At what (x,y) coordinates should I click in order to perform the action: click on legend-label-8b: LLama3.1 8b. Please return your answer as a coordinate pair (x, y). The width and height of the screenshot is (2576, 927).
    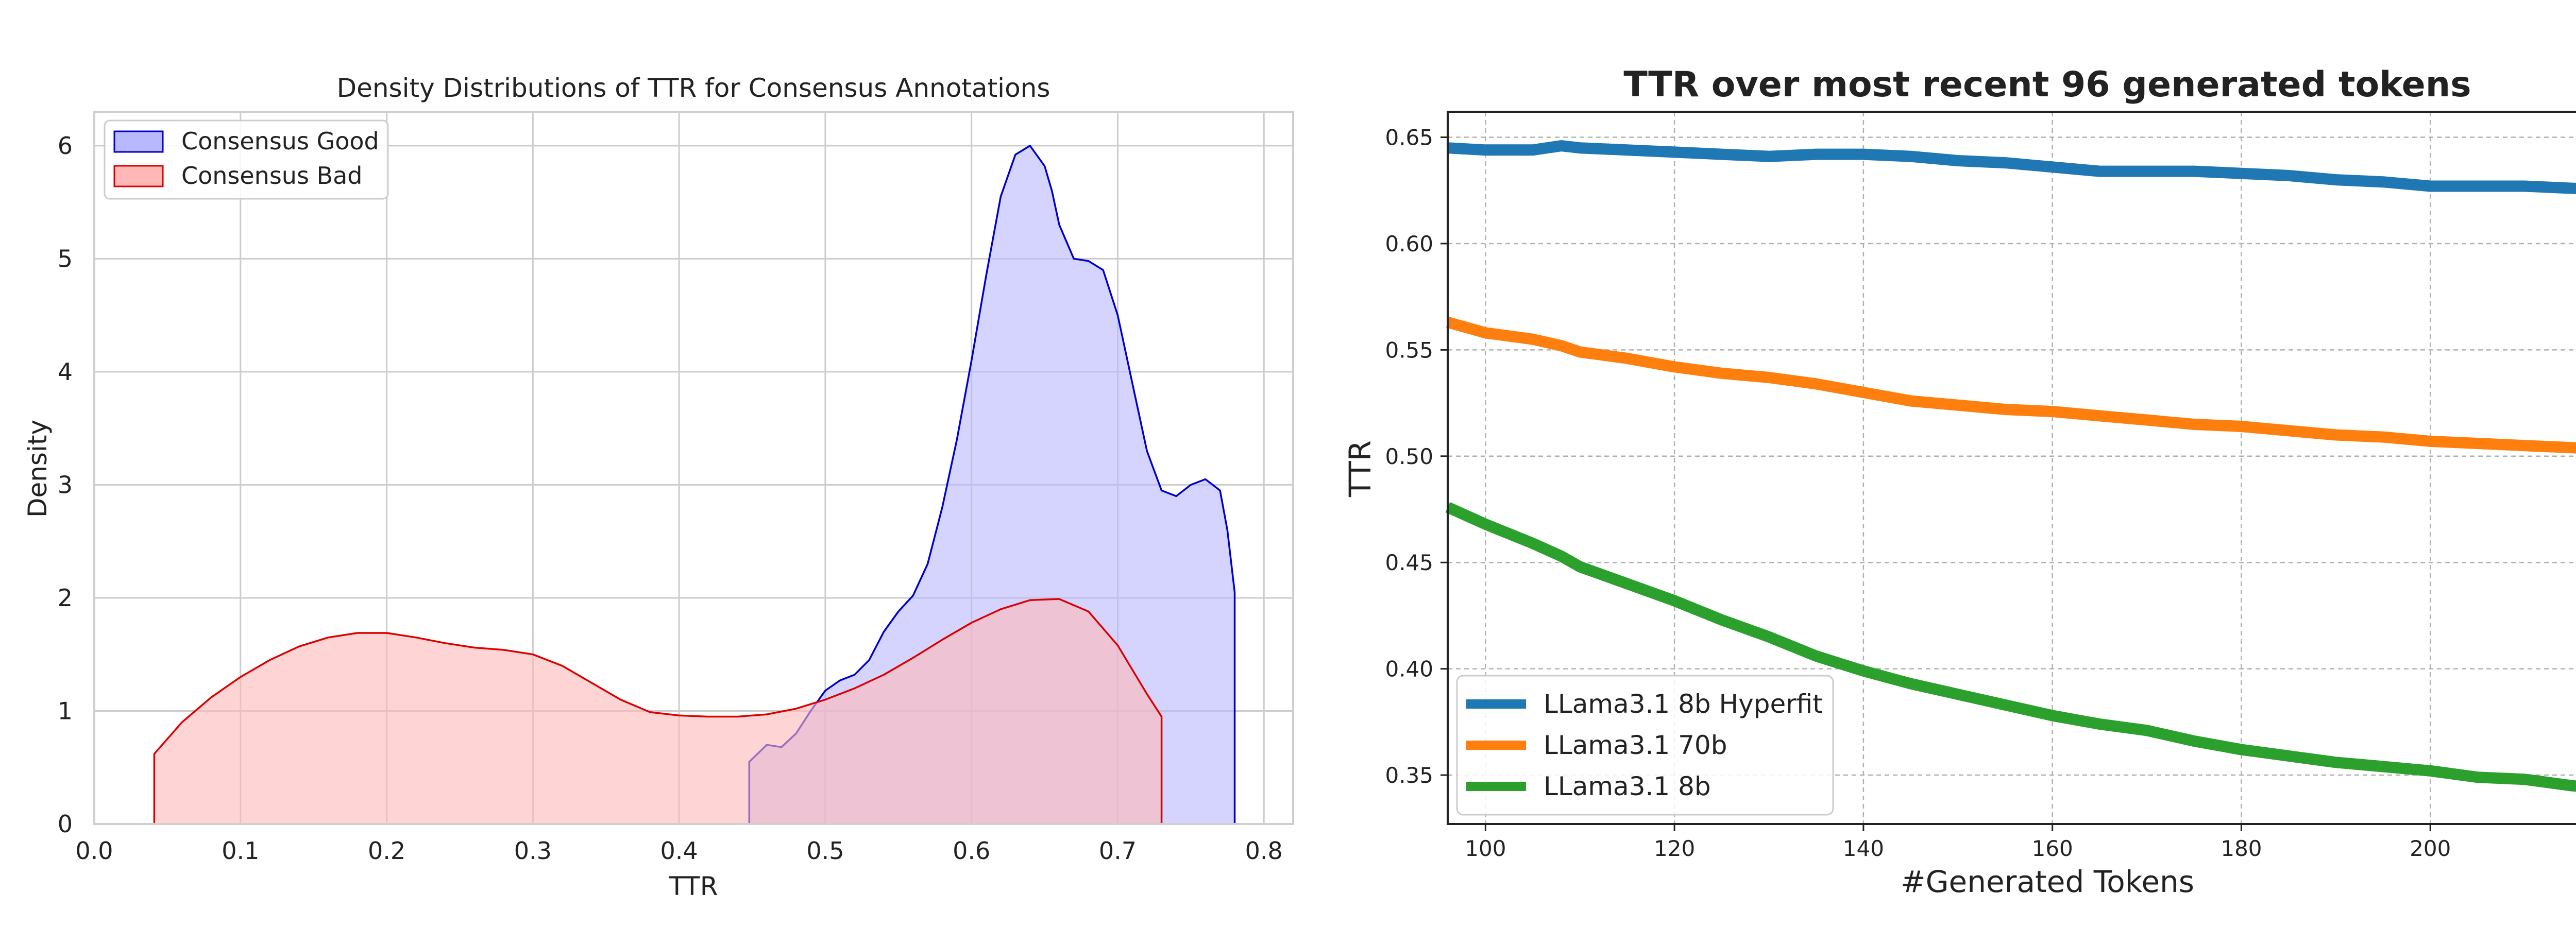
    Looking at the image, I should click on (1627, 786).